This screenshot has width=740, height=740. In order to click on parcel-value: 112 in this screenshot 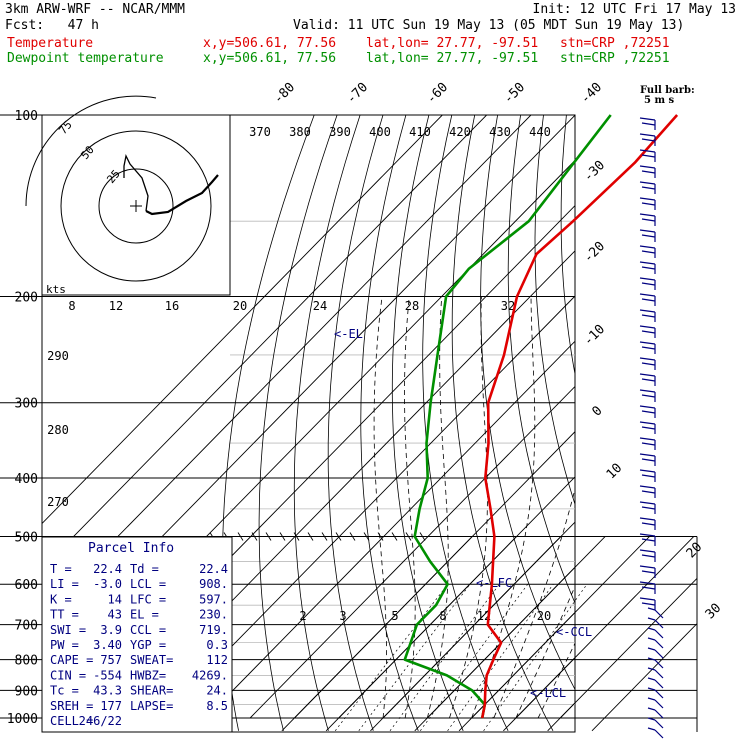, I will do `click(217, 660)`.